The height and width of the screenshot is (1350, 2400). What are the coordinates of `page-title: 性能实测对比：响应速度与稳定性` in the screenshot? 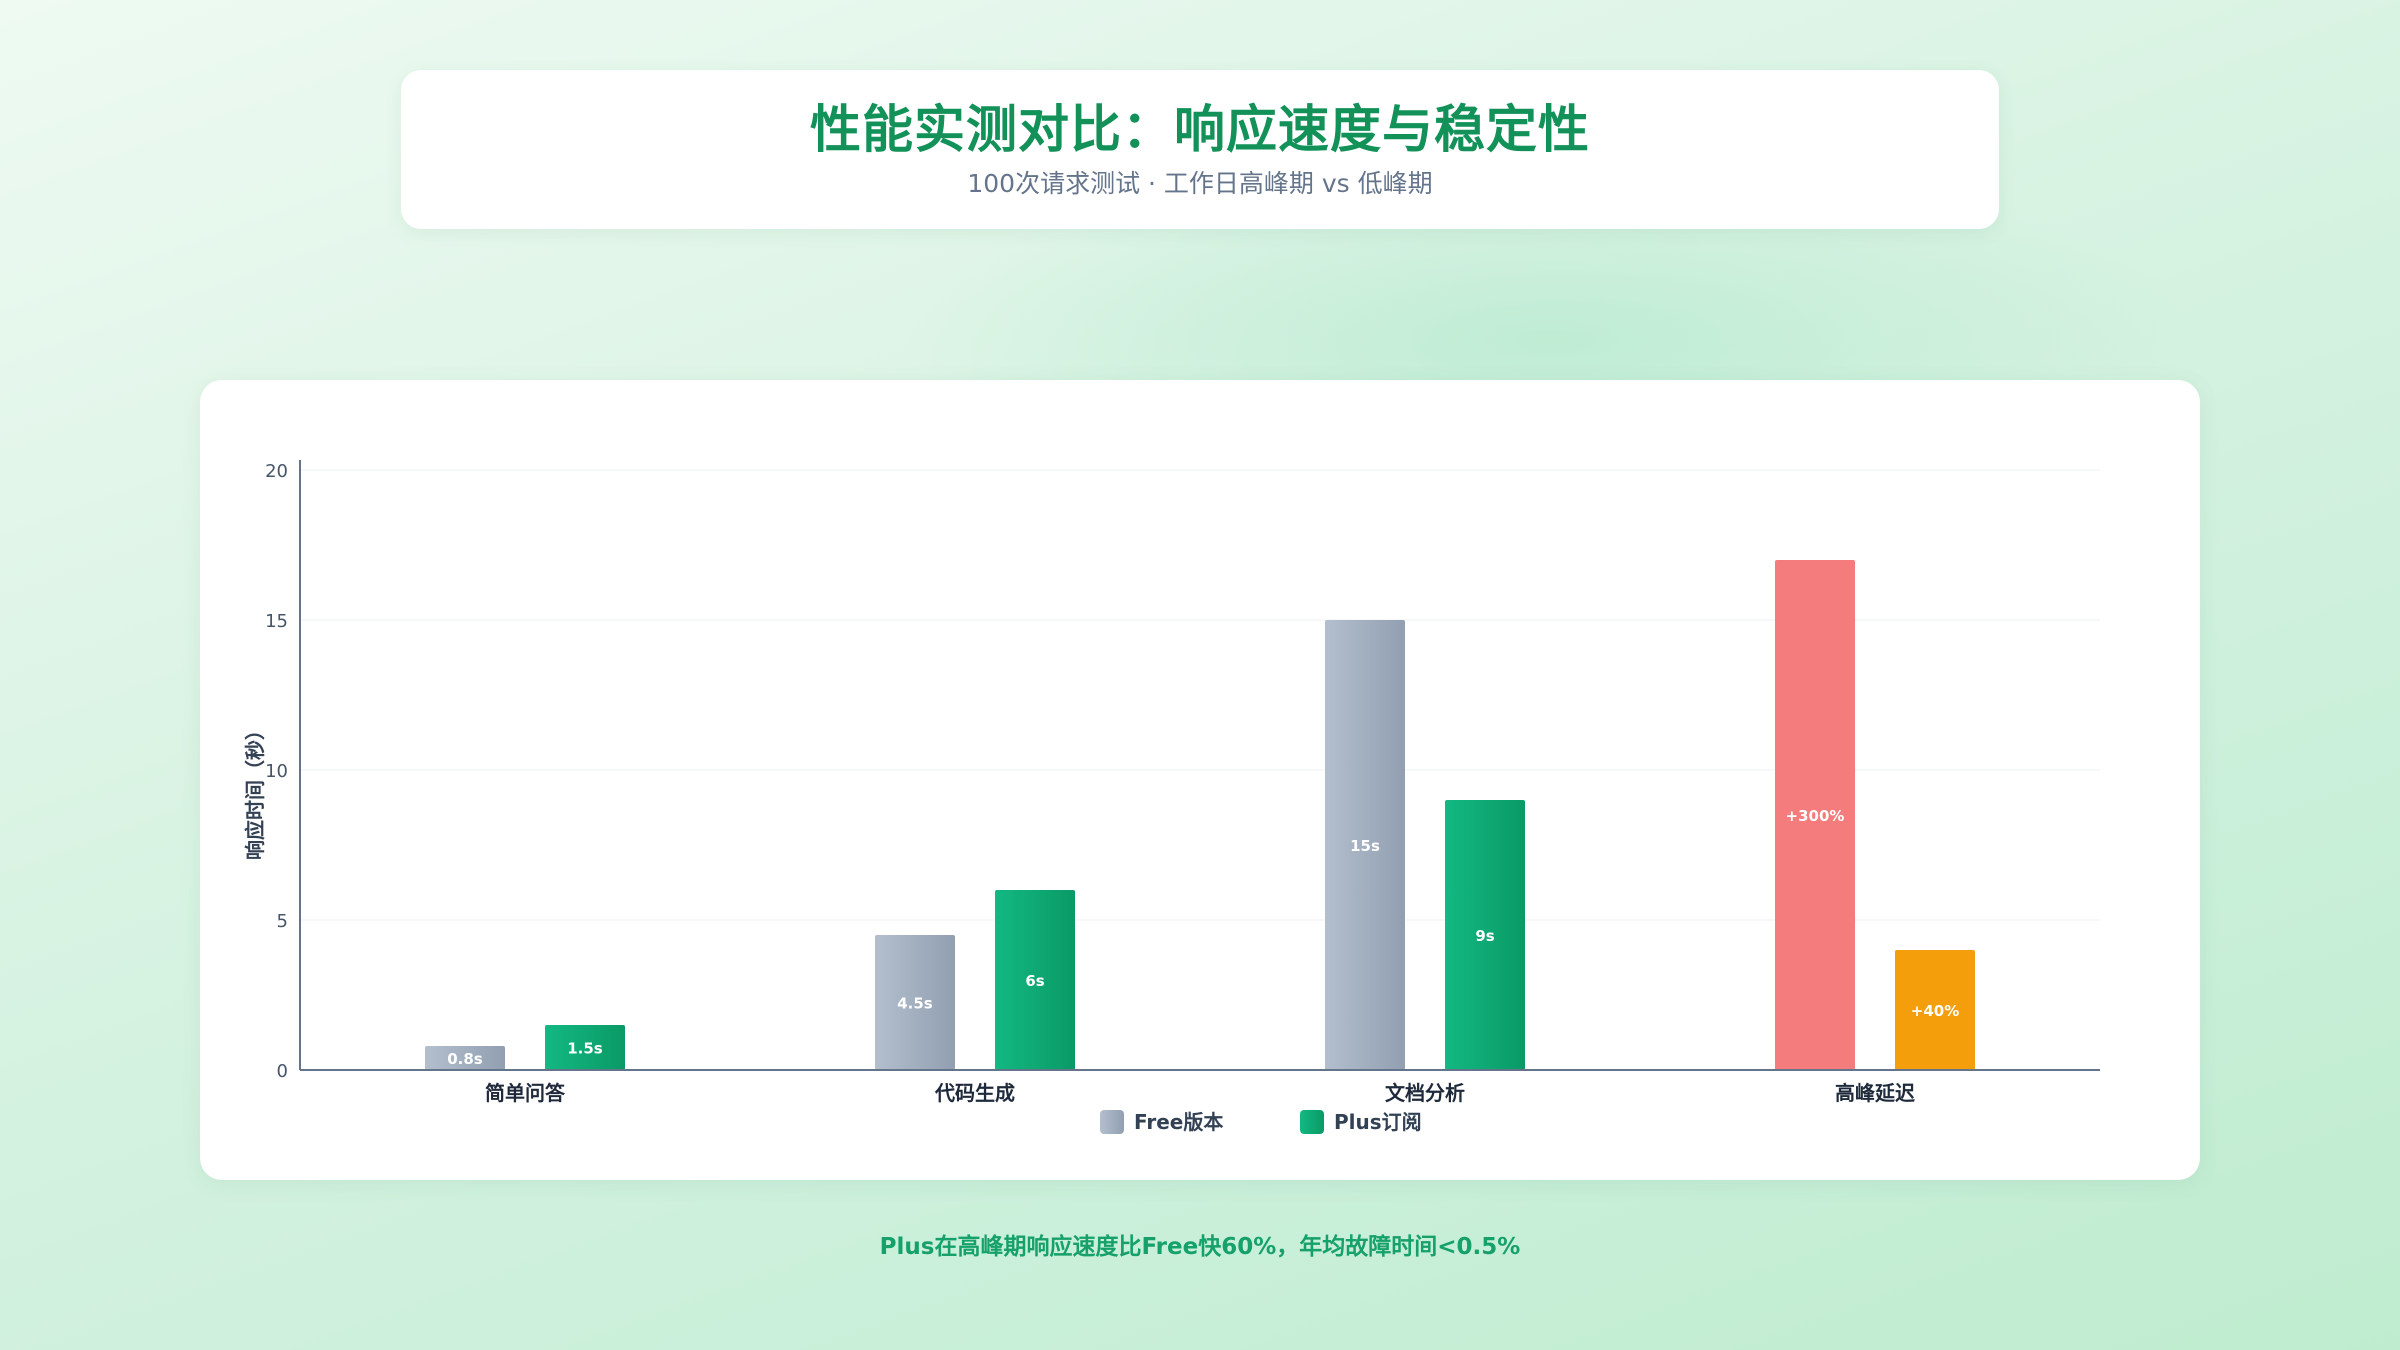 It's located at (1199, 130).